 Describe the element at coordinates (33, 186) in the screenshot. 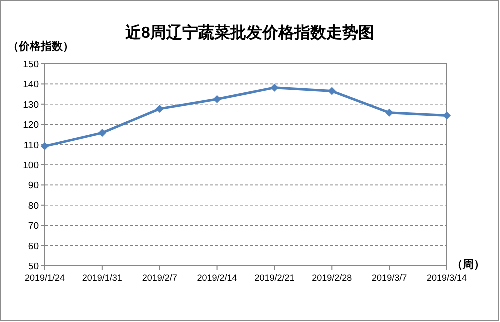

I see `y-tick-label: 90` at that location.